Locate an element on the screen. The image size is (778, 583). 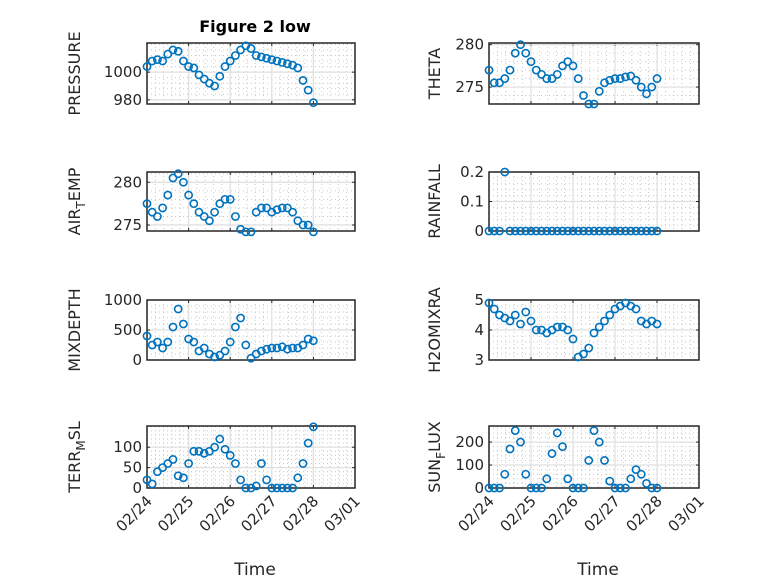
y-axis-label: AIRTEMP is located at coordinates (76, 201).